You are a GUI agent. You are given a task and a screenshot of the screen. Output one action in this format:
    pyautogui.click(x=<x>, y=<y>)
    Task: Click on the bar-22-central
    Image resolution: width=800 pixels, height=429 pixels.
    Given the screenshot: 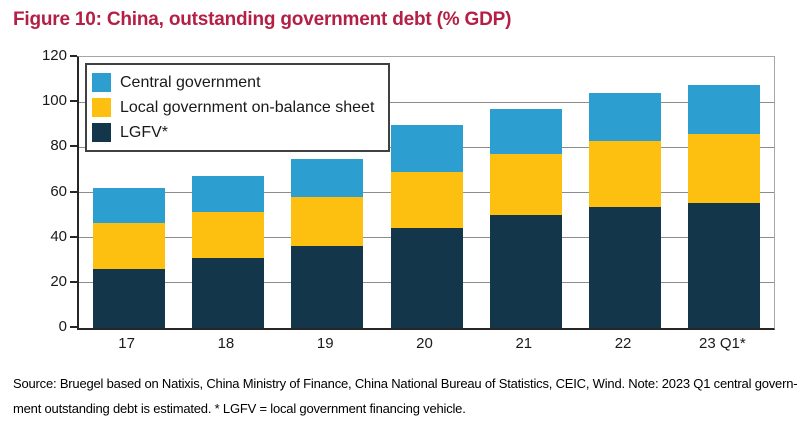 What is the action you would take?
    pyautogui.click(x=625, y=117)
    